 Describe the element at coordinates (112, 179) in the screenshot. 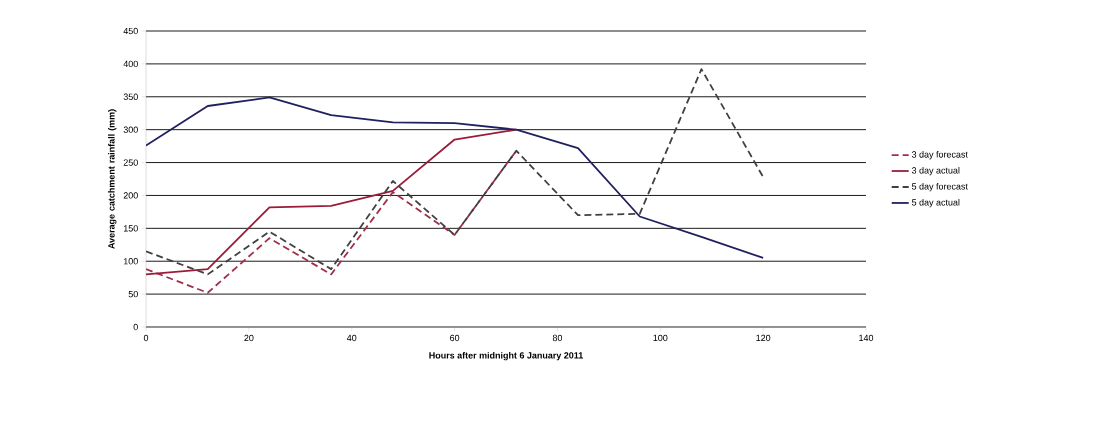

I see `y-axis-title: Average catchment rainfall (mm)` at that location.